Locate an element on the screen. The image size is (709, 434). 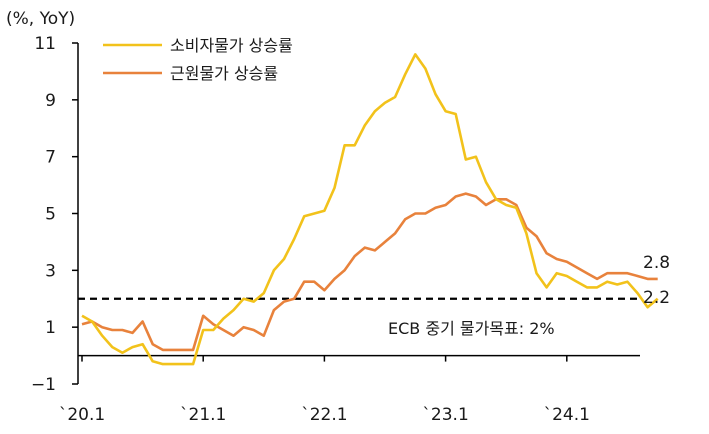
y-tick-label: 11 is located at coordinates (45, 44).